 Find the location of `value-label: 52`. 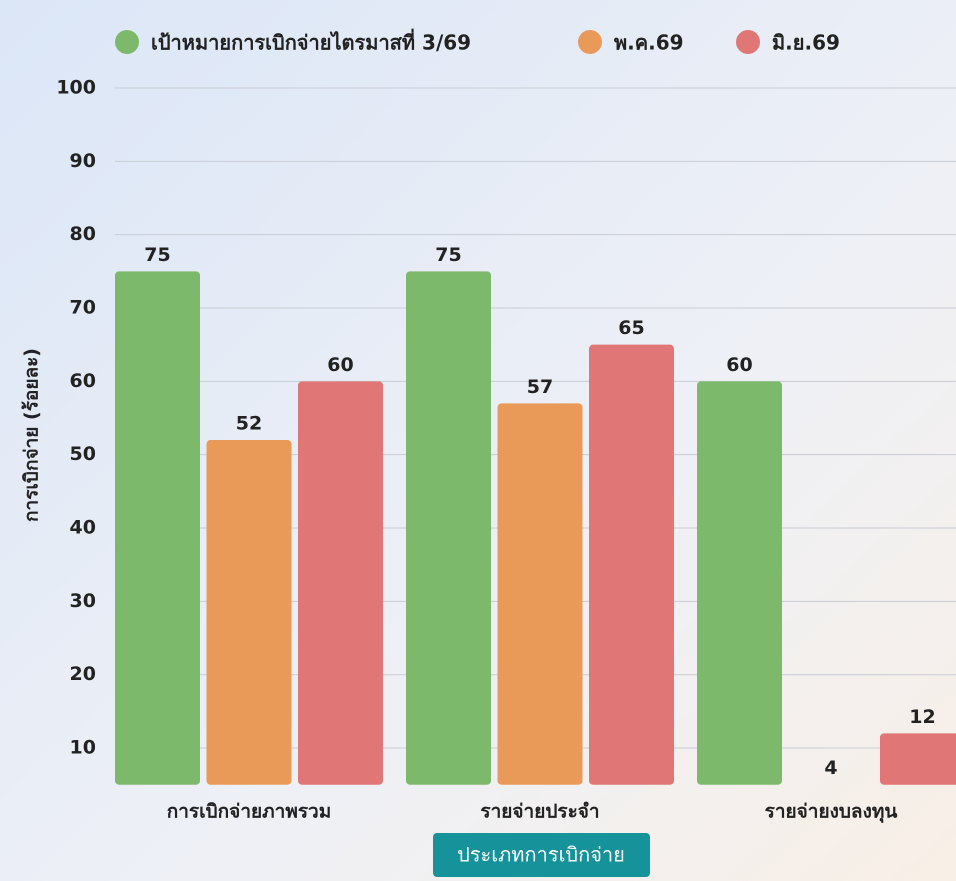

value-label: 52 is located at coordinates (249, 424).